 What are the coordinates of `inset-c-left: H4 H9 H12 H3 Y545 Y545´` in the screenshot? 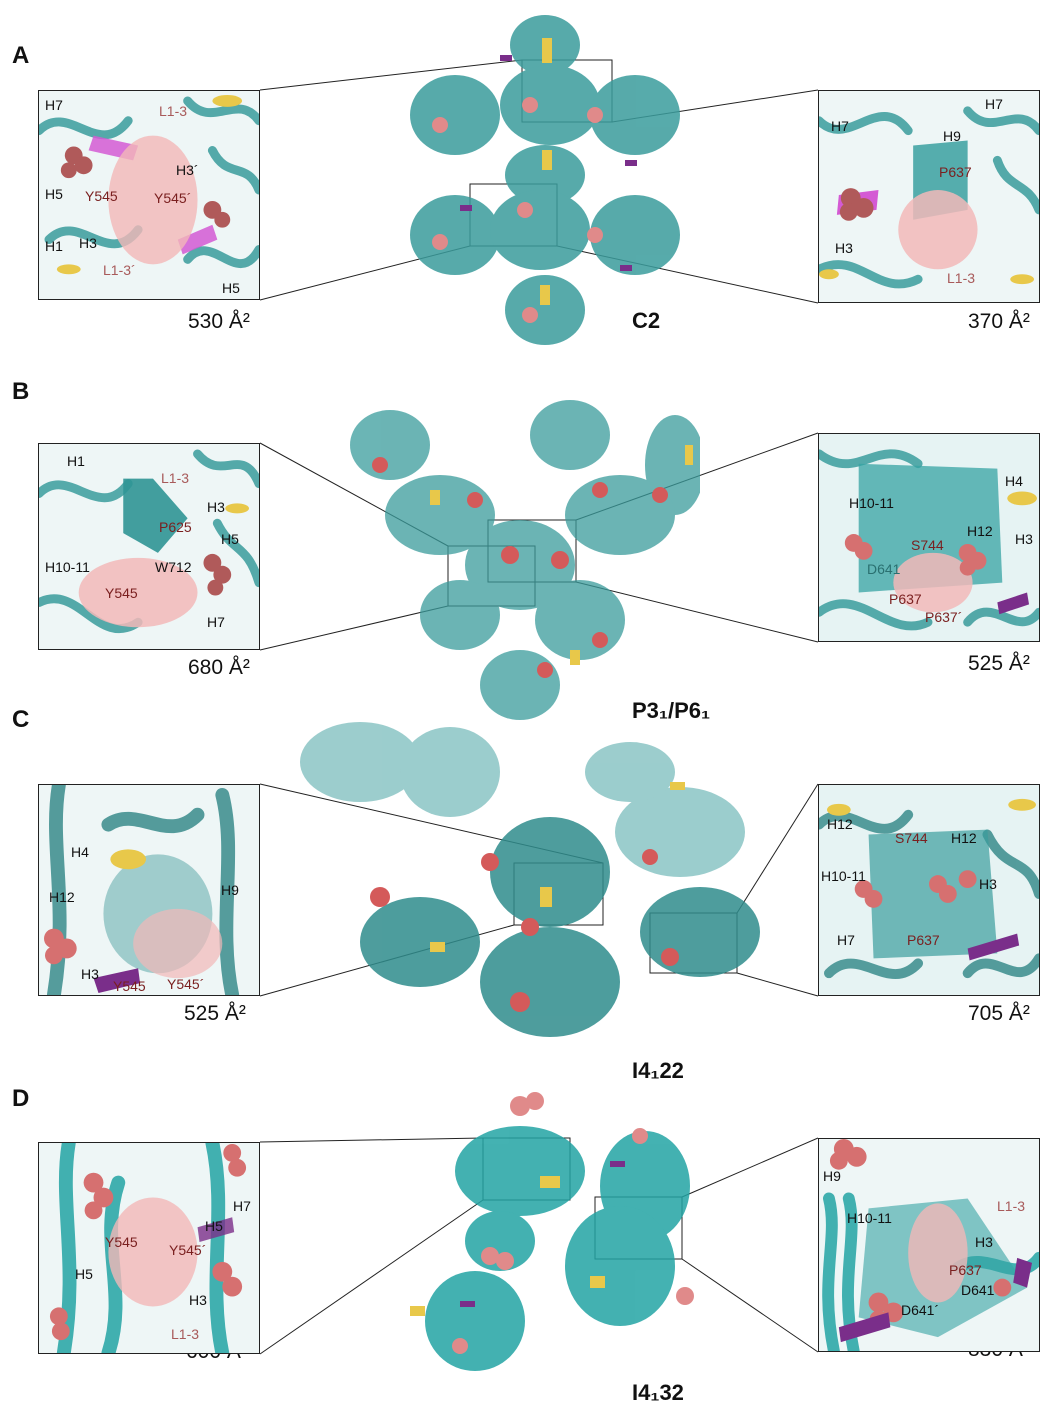 It's located at (149, 890).